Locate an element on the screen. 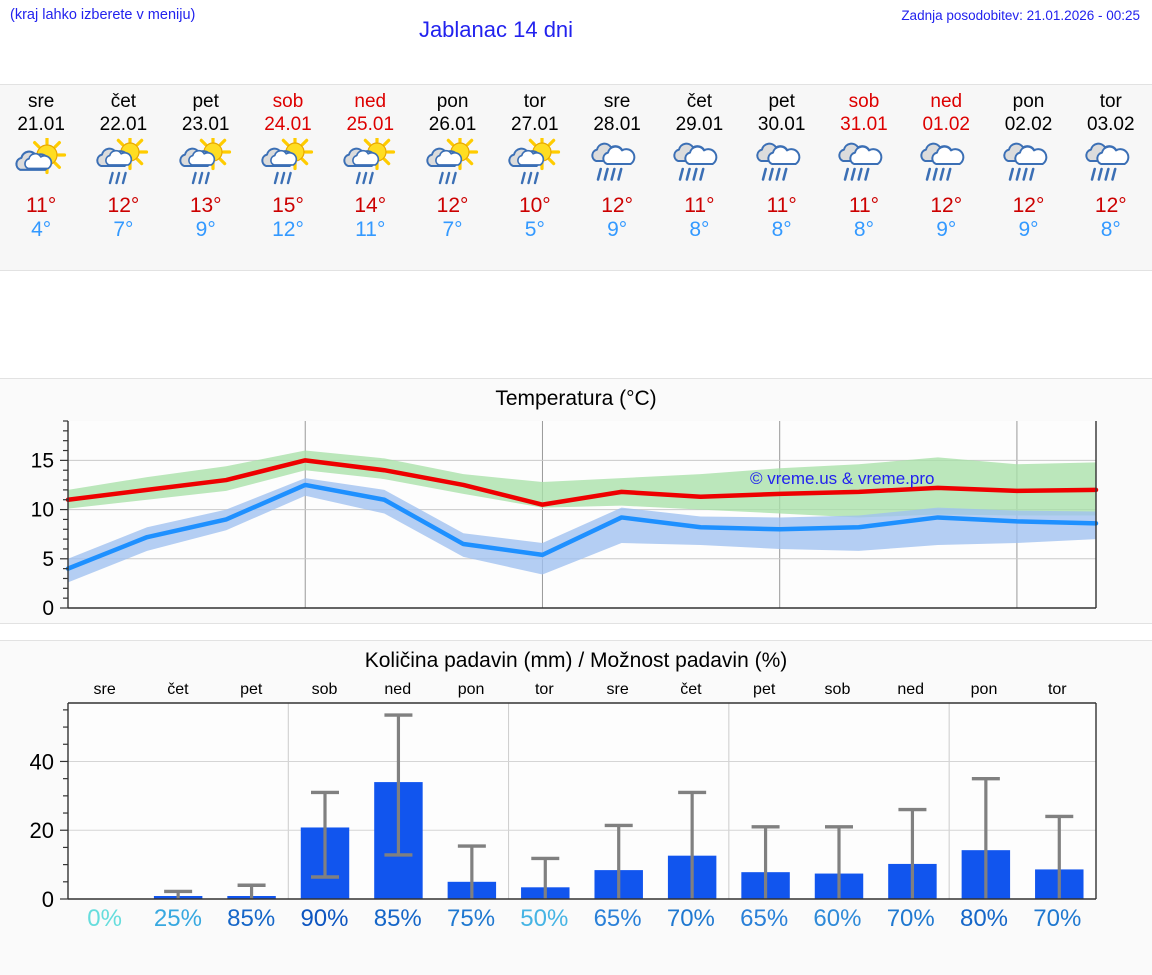  forecast-day-column: ned 25.01 14° 11° is located at coordinates (370, 177).